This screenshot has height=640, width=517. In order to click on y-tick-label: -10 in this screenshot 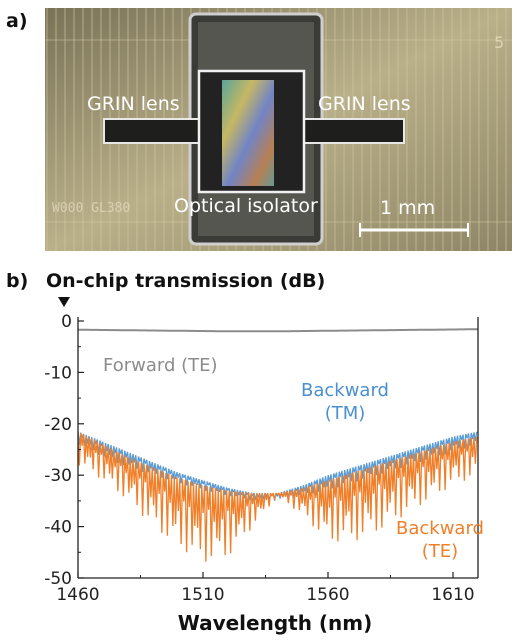, I will do `click(58, 373)`.